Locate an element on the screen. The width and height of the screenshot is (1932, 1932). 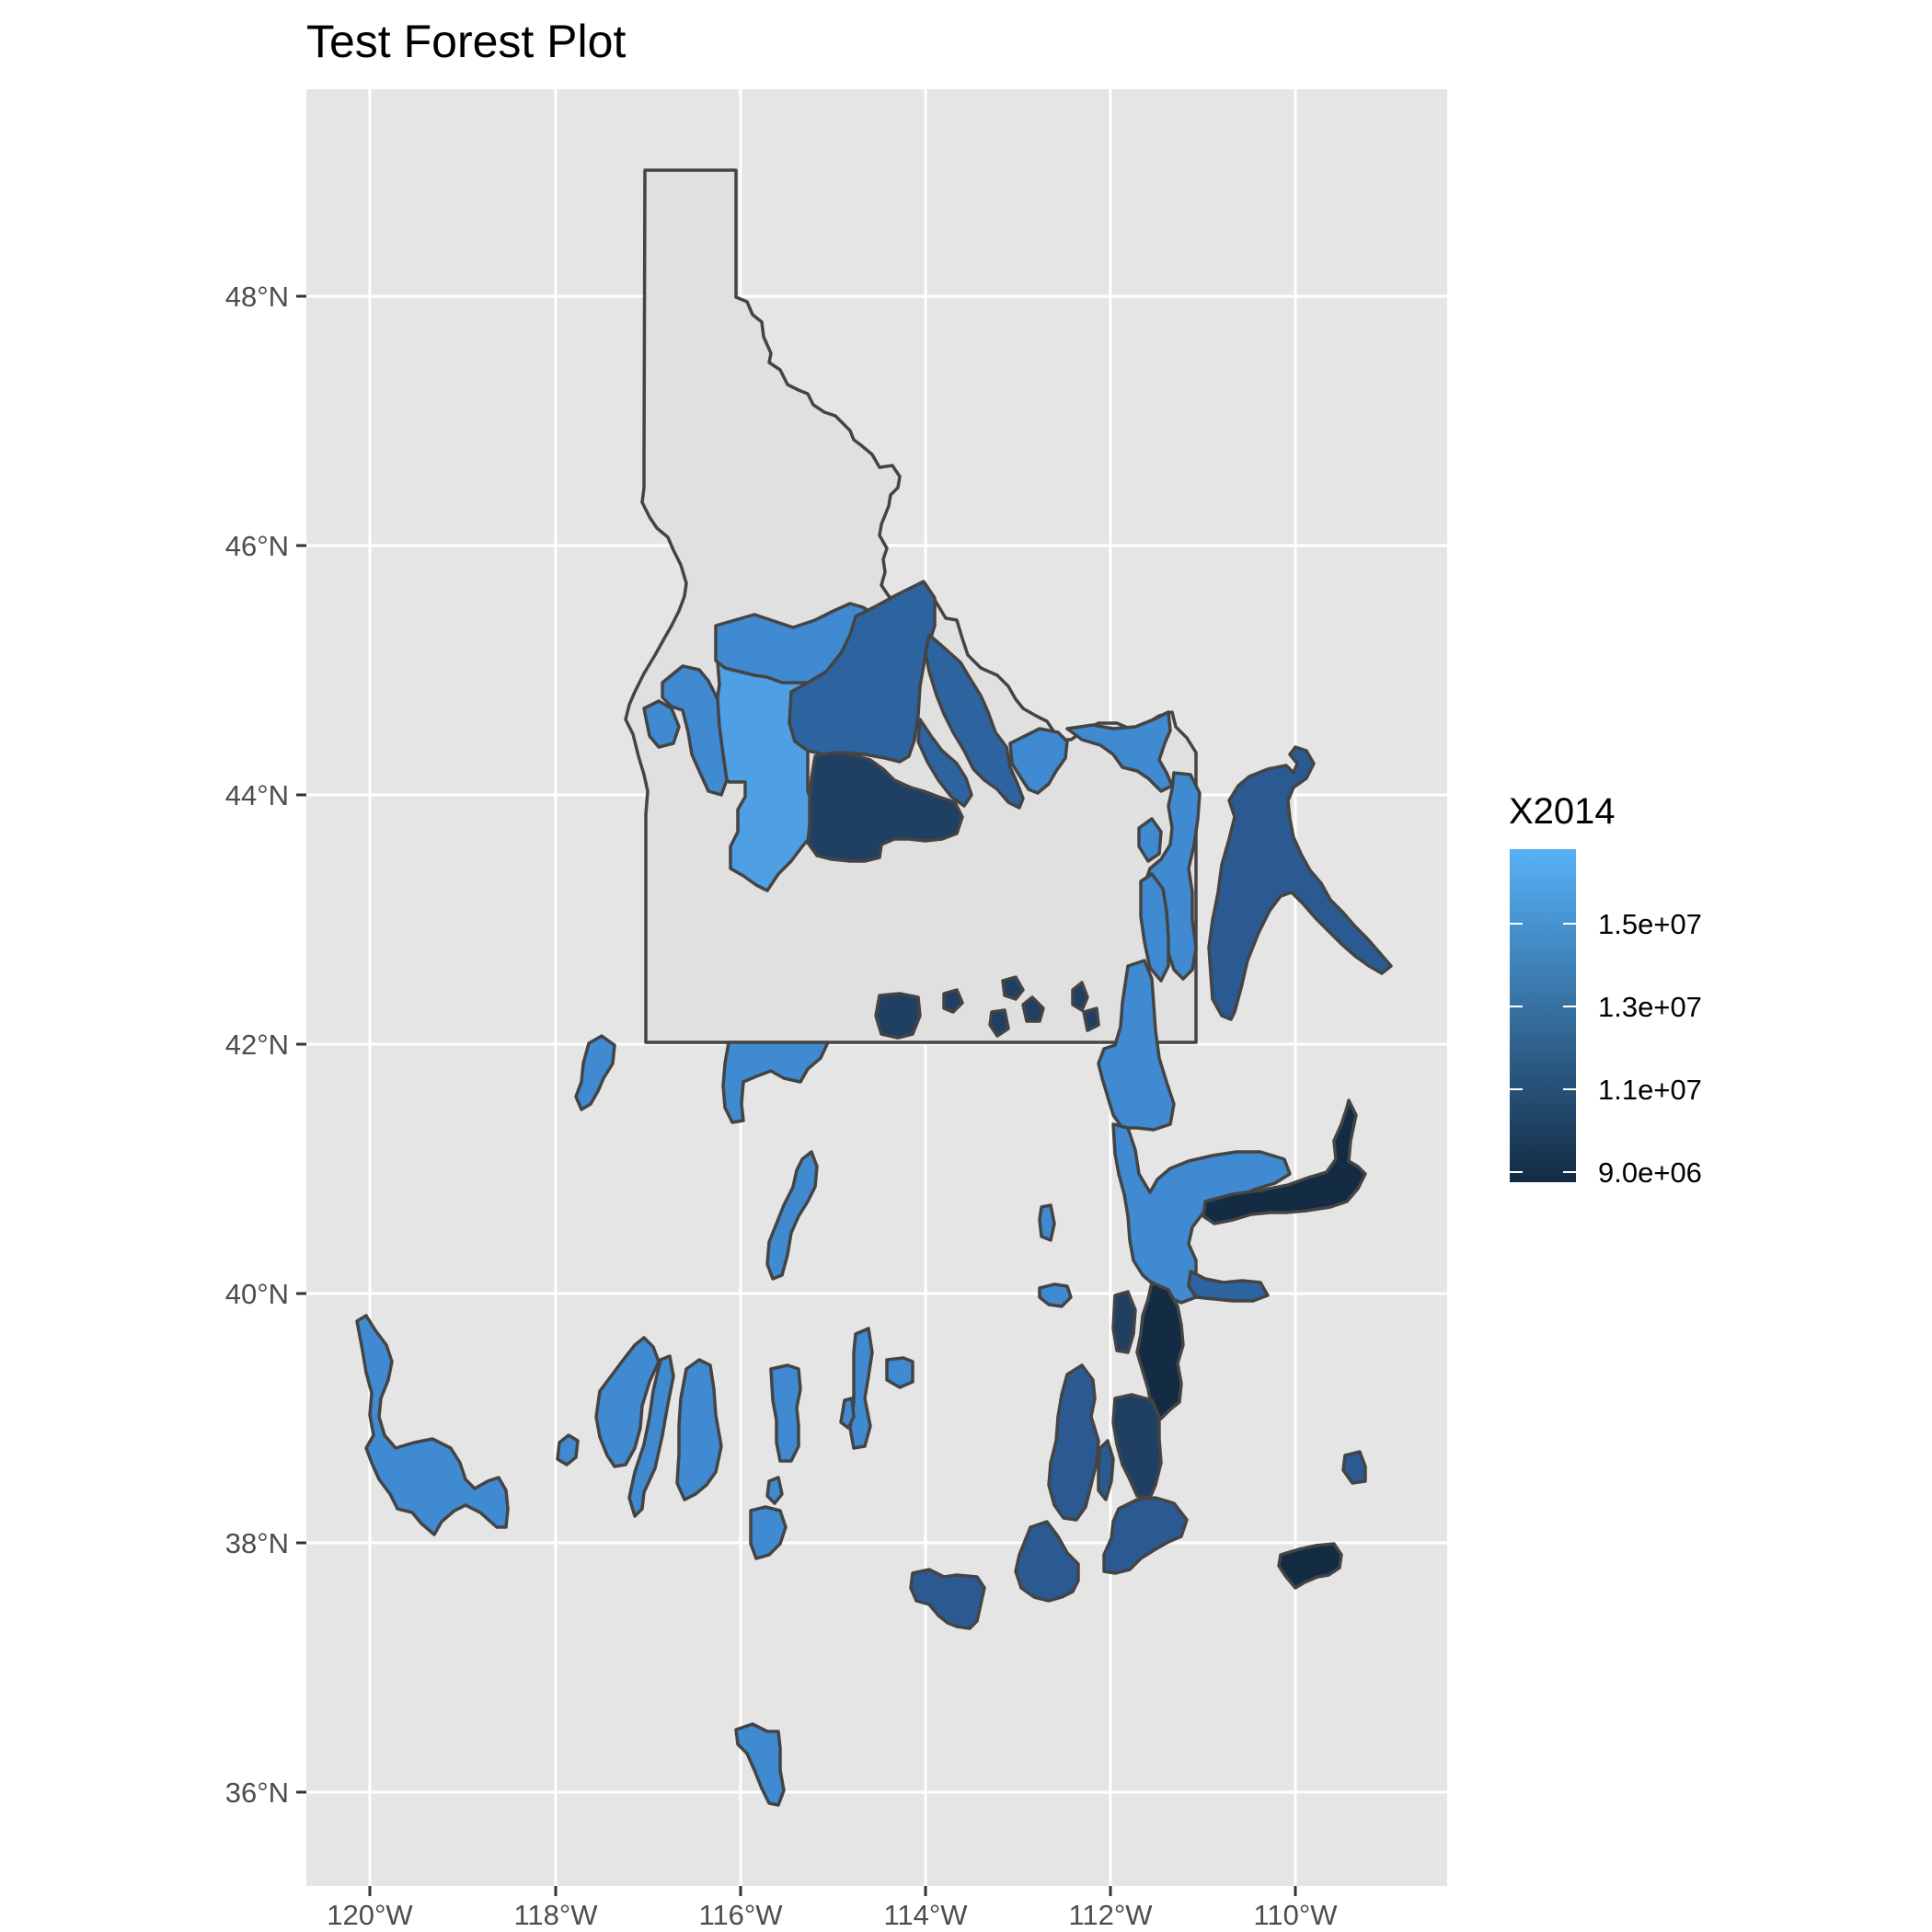
x-tick-label: 120°W is located at coordinates (370, 1915).